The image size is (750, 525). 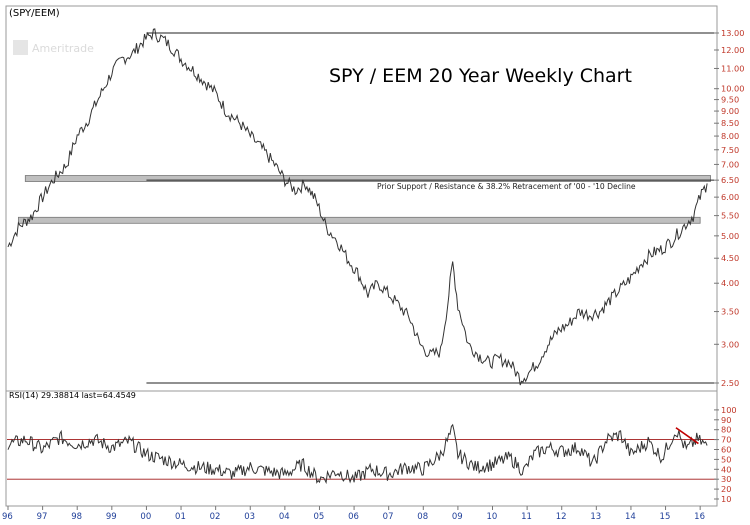 What do you see at coordinates (526, 517) in the screenshot?
I see `x-tick-label: 11` at bounding box center [526, 517].